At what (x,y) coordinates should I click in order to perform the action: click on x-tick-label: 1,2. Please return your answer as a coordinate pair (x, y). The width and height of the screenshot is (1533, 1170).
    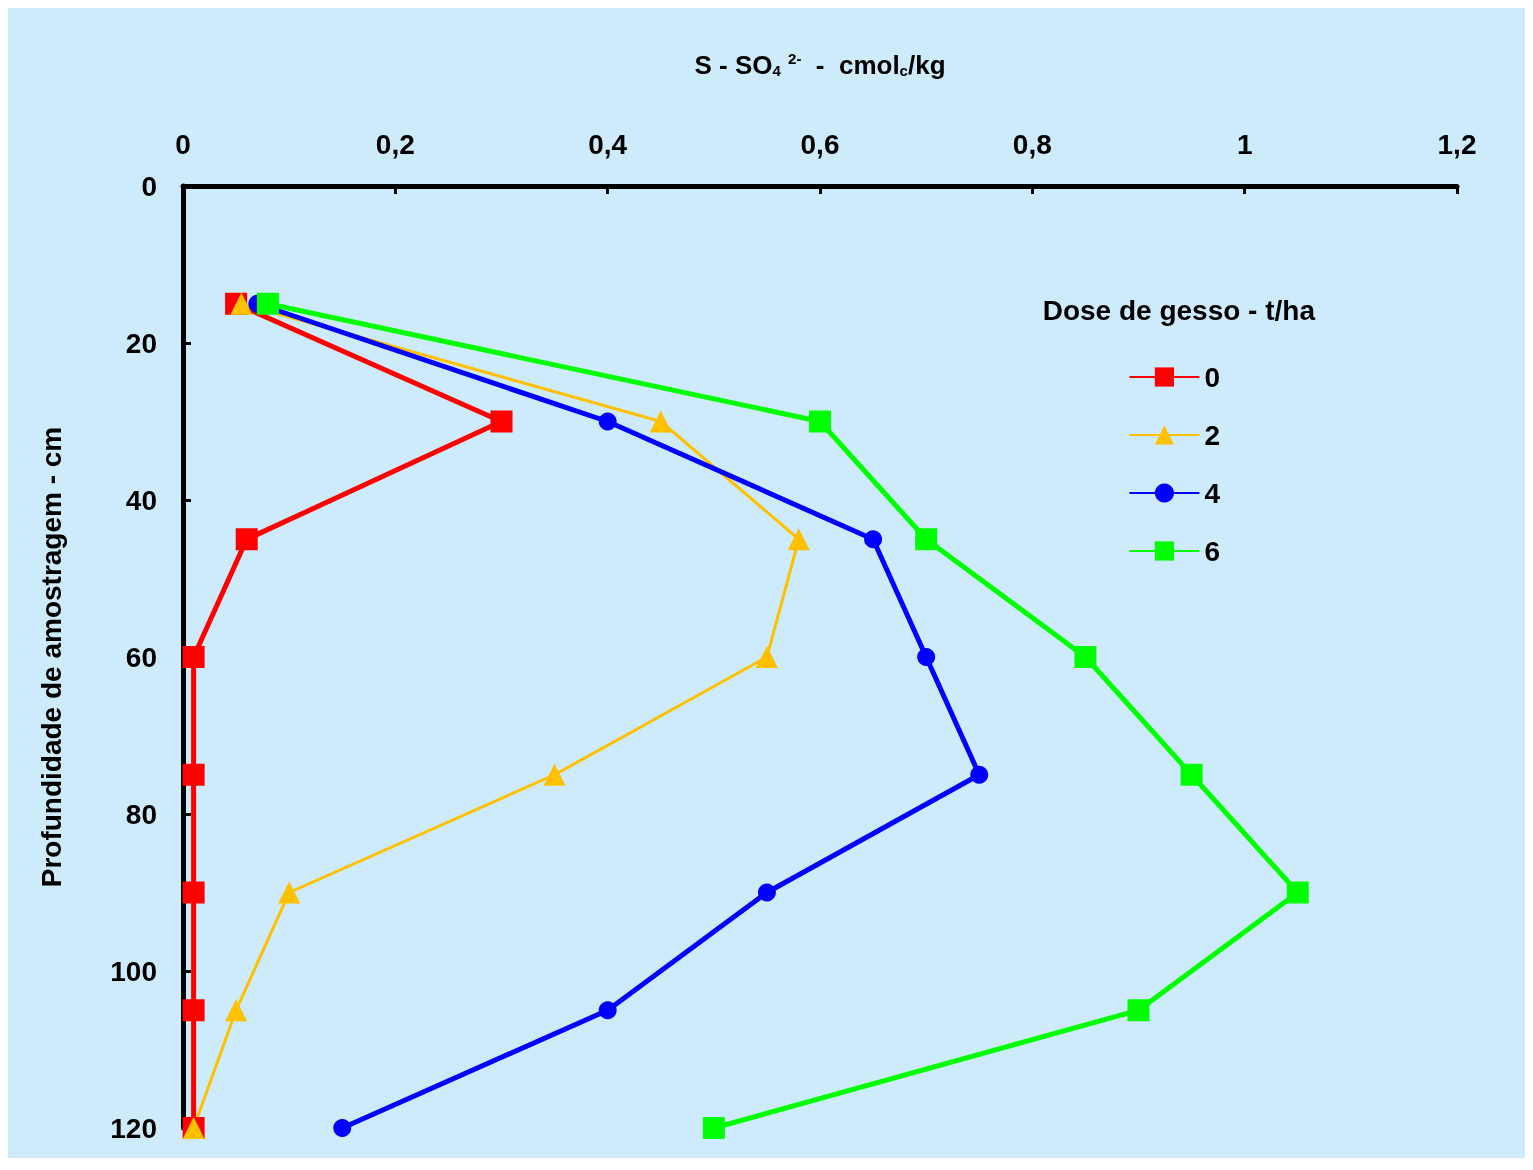
    Looking at the image, I should click on (1457, 144).